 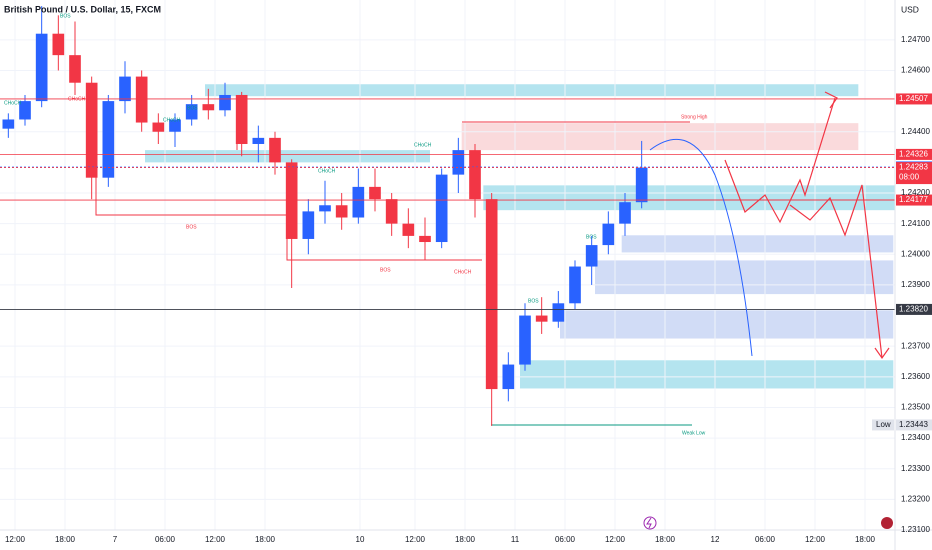 I want to click on price-badge-label: 1.24283, so click(x=913, y=167).